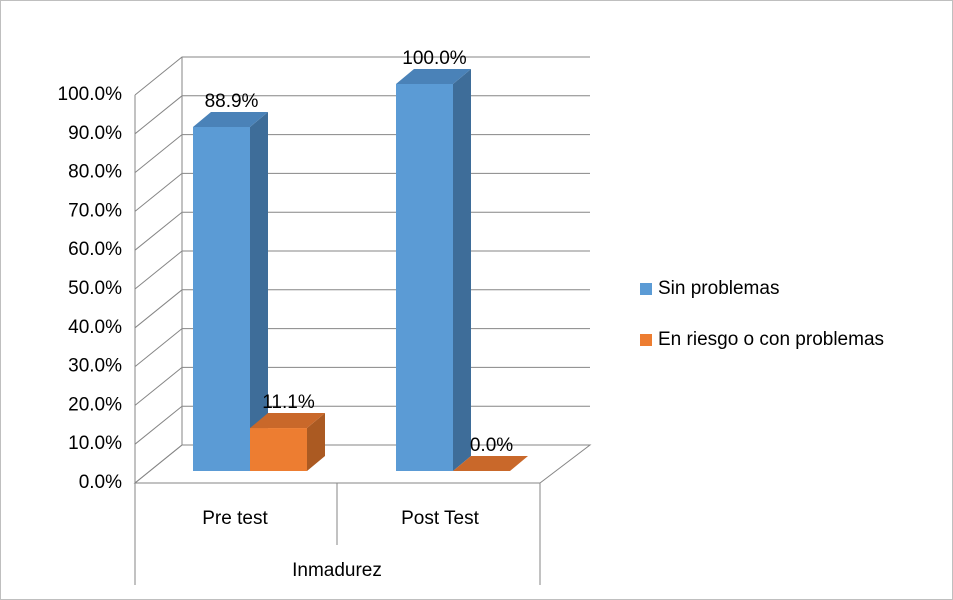  I want to click on data-label: 88.9%, so click(232, 101).